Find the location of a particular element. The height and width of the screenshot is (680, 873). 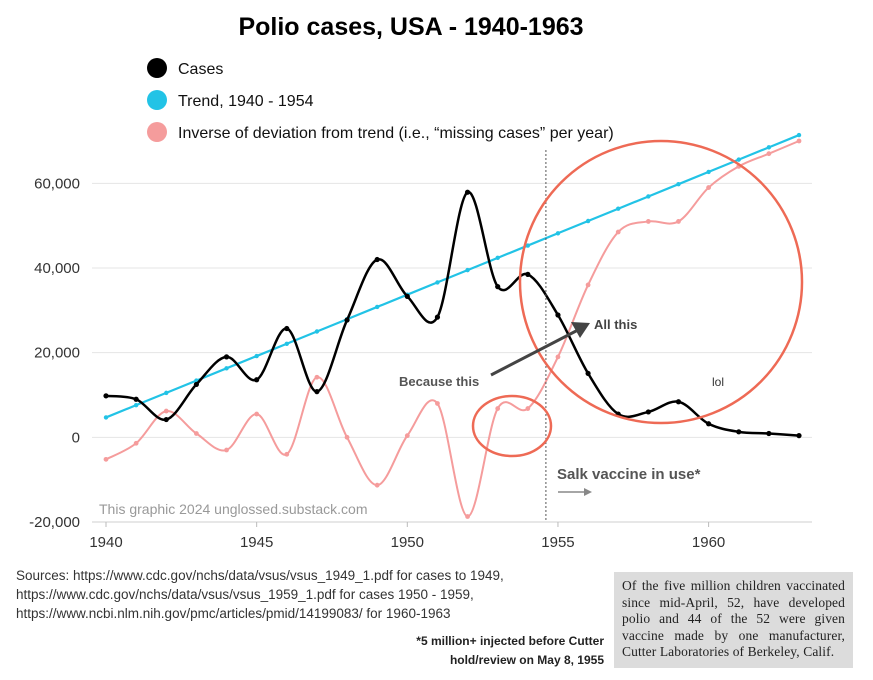

because-label: Because this is located at coordinates (439, 381).